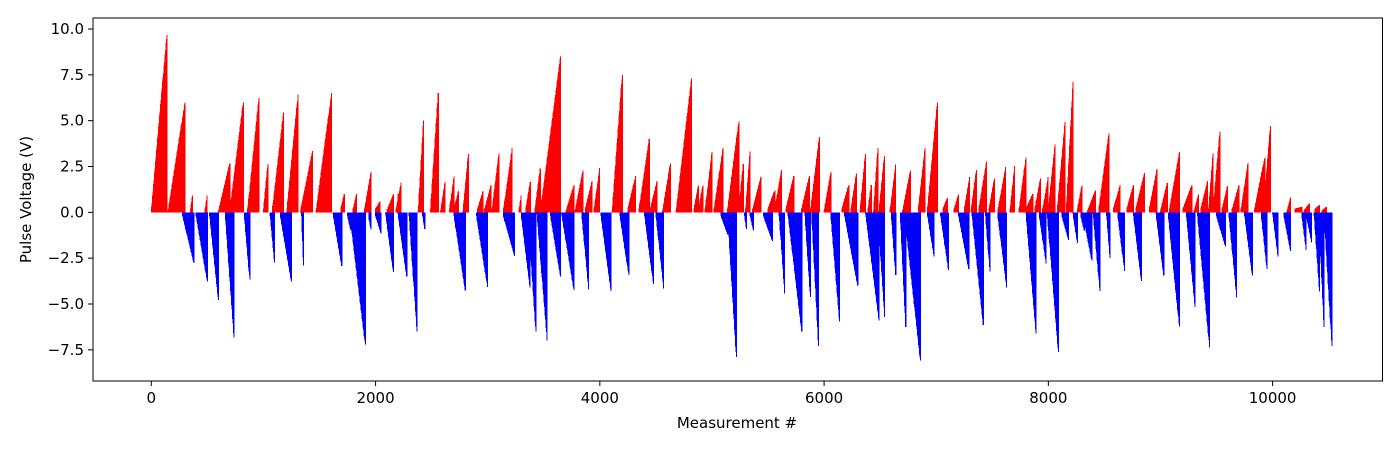  Describe the element at coordinates (152, 398) in the screenshot. I see `x-tick-label: 0` at that location.